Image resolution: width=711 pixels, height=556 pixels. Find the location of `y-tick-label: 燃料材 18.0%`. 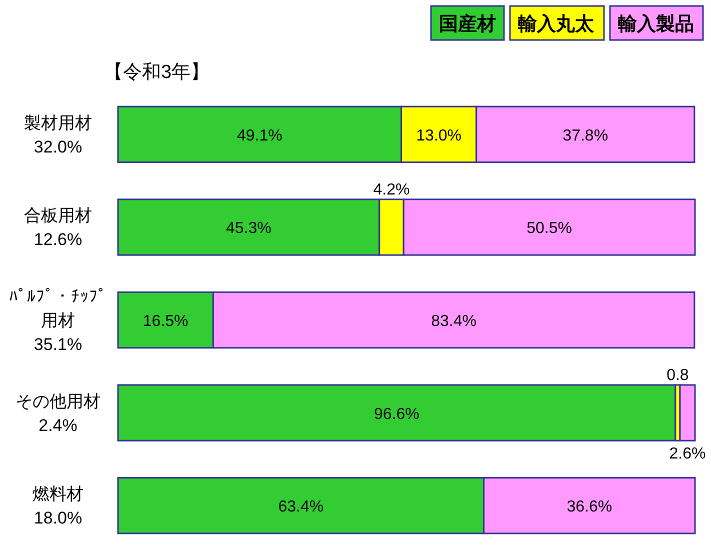

y-tick-label: 燃料材 18.0% is located at coordinates (58, 506).